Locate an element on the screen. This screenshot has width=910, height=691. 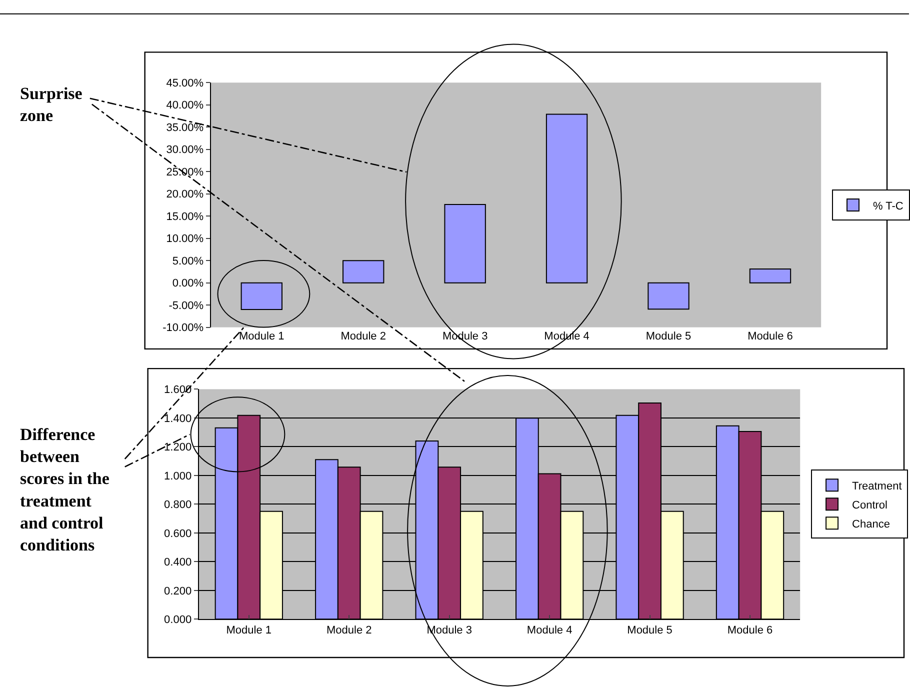
y-tick-label: 40.00% is located at coordinates (185, 106).